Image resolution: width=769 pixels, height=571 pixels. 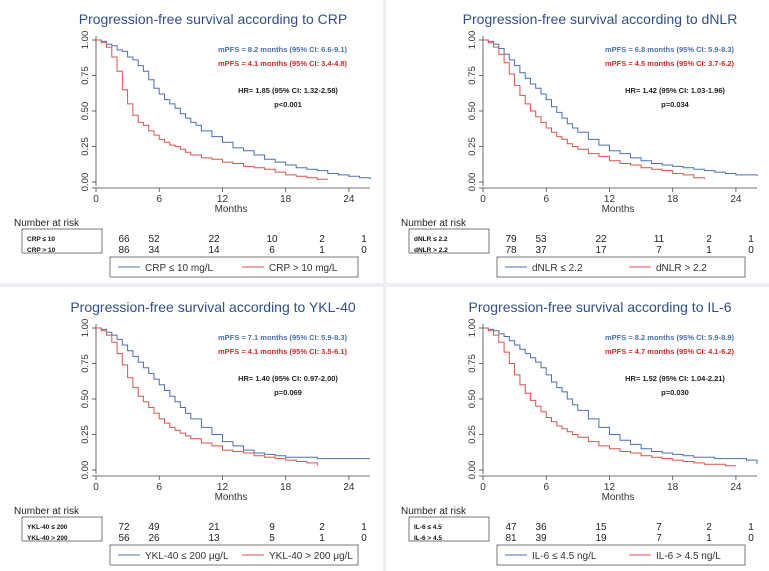 What do you see at coordinates (511, 527) in the screenshot?
I see `risk-count: 47` at bounding box center [511, 527].